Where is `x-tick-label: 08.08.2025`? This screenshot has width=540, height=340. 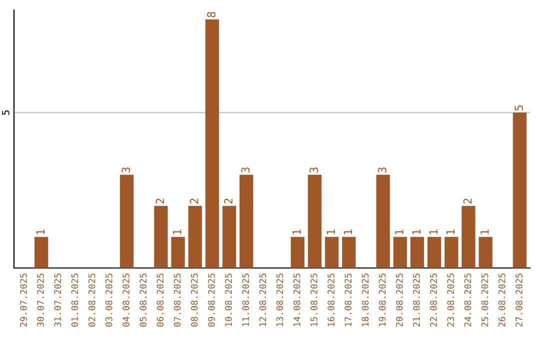
x-tick-label: 08.08.2025 is located at coordinates (194, 300).